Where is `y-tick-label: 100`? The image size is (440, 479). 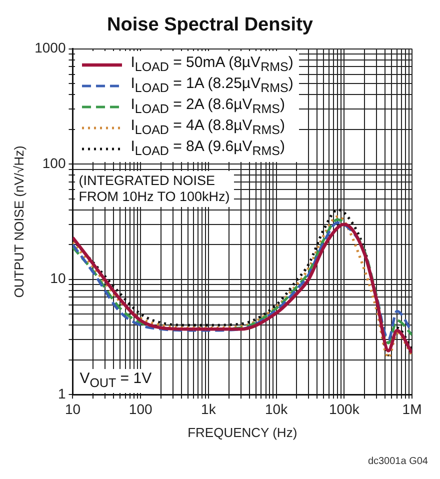 y-tick-label: 100 is located at coordinates (54, 162).